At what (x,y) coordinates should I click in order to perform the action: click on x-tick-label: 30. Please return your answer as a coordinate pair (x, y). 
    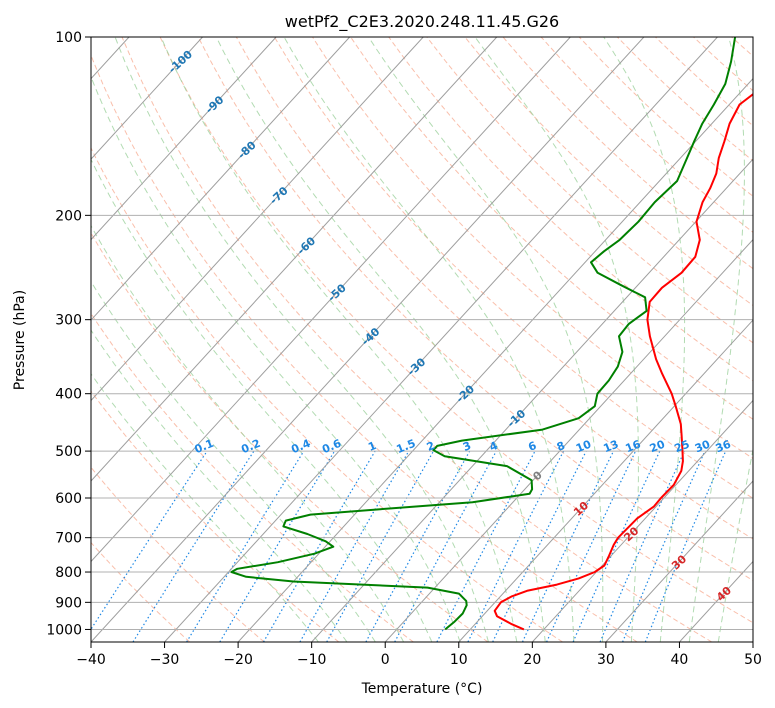
    Looking at the image, I should click on (606, 660).